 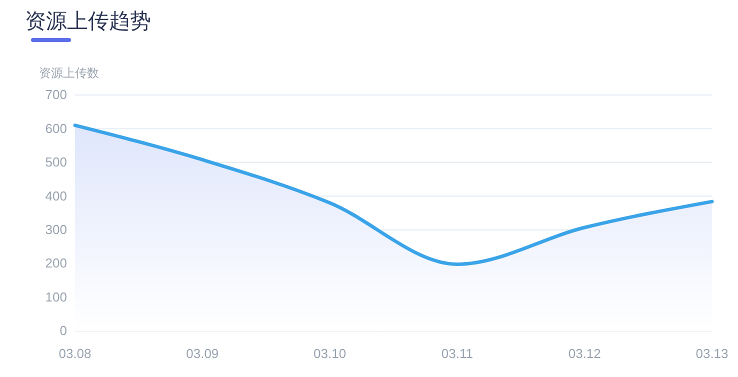 What do you see at coordinates (56, 94) in the screenshot?
I see `y-tick-label: 700` at bounding box center [56, 94].